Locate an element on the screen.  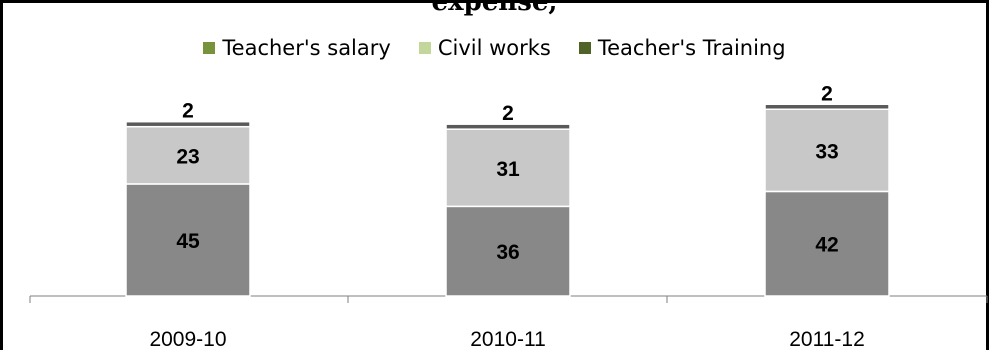
data-label-2011-12-series-2: 2 is located at coordinates (827, 93).